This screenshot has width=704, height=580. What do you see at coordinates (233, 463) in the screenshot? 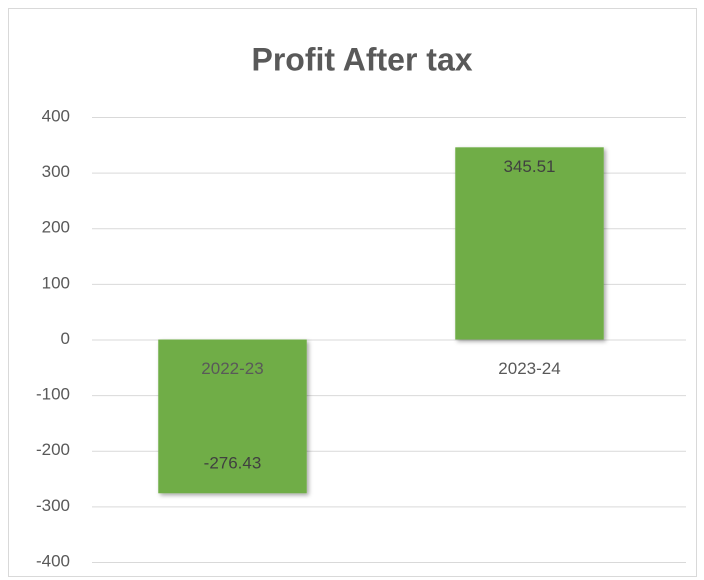
I see `data-label: -276.43` at bounding box center [233, 463].